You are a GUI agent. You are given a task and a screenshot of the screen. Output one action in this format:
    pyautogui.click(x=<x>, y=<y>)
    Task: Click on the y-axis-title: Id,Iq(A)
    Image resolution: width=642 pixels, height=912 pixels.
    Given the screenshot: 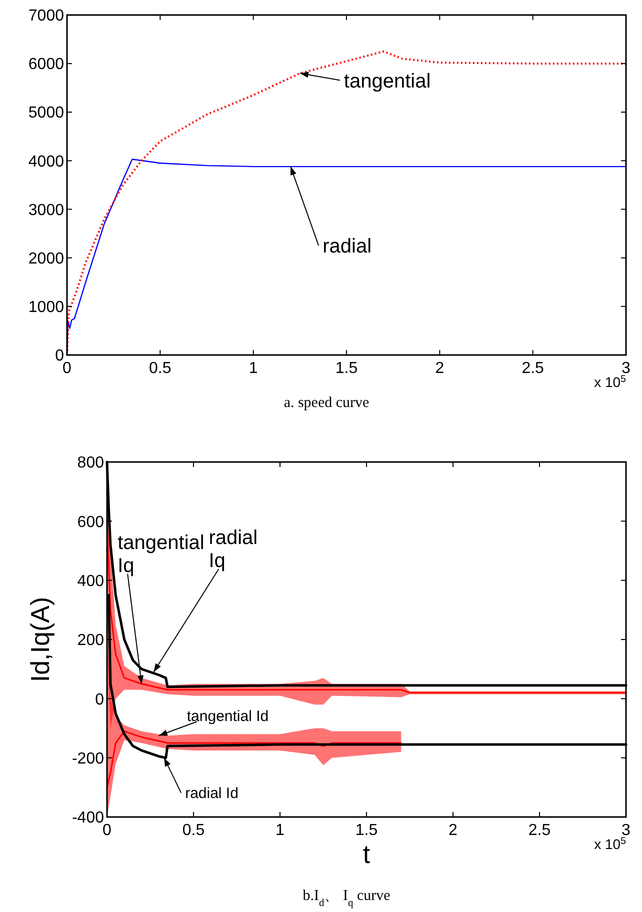 What is the action you would take?
    pyautogui.click(x=40, y=639)
    